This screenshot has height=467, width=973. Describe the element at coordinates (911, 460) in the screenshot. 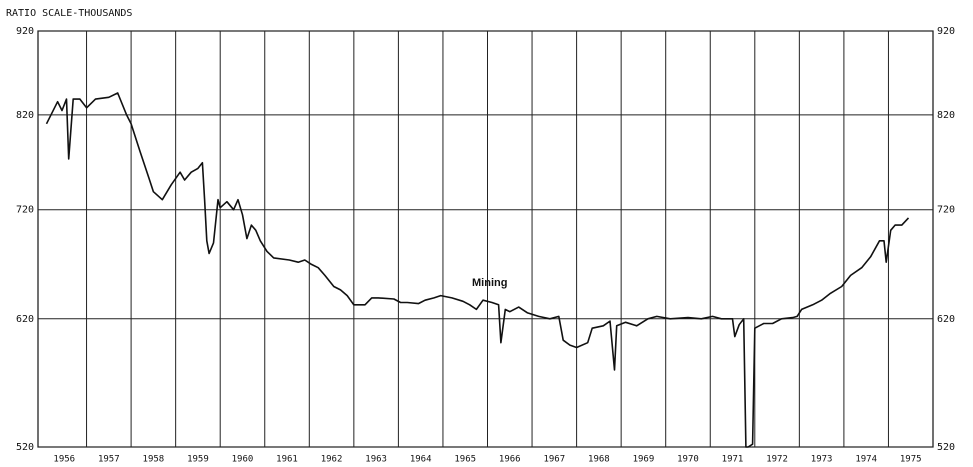

I see `x-tick-label: 1975` at that location.